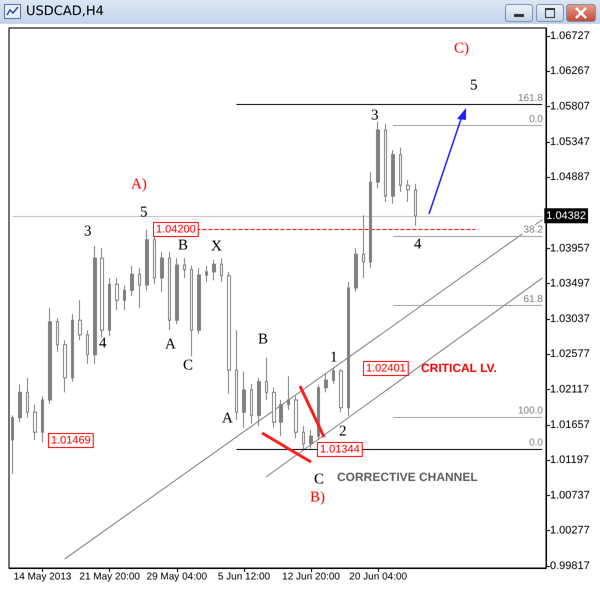 The width and height of the screenshot is (600, 595). Describe the element at coordinates (462, 48) in the screenshot. I see `annotation: C)` at that location.